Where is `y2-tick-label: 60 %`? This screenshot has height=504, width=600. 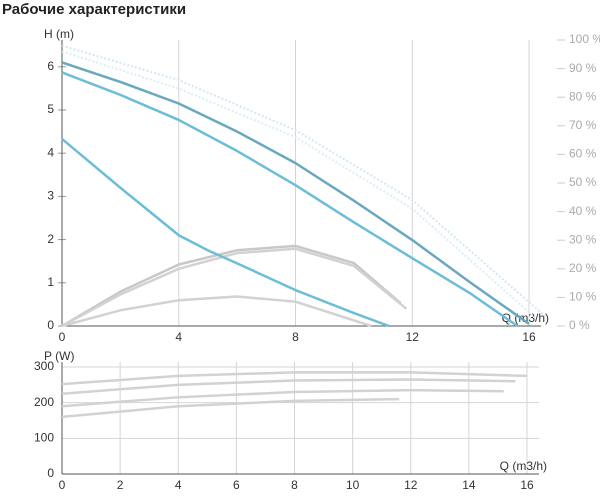 y2-tick-label: 60 % is located at coordinates (583, 154).